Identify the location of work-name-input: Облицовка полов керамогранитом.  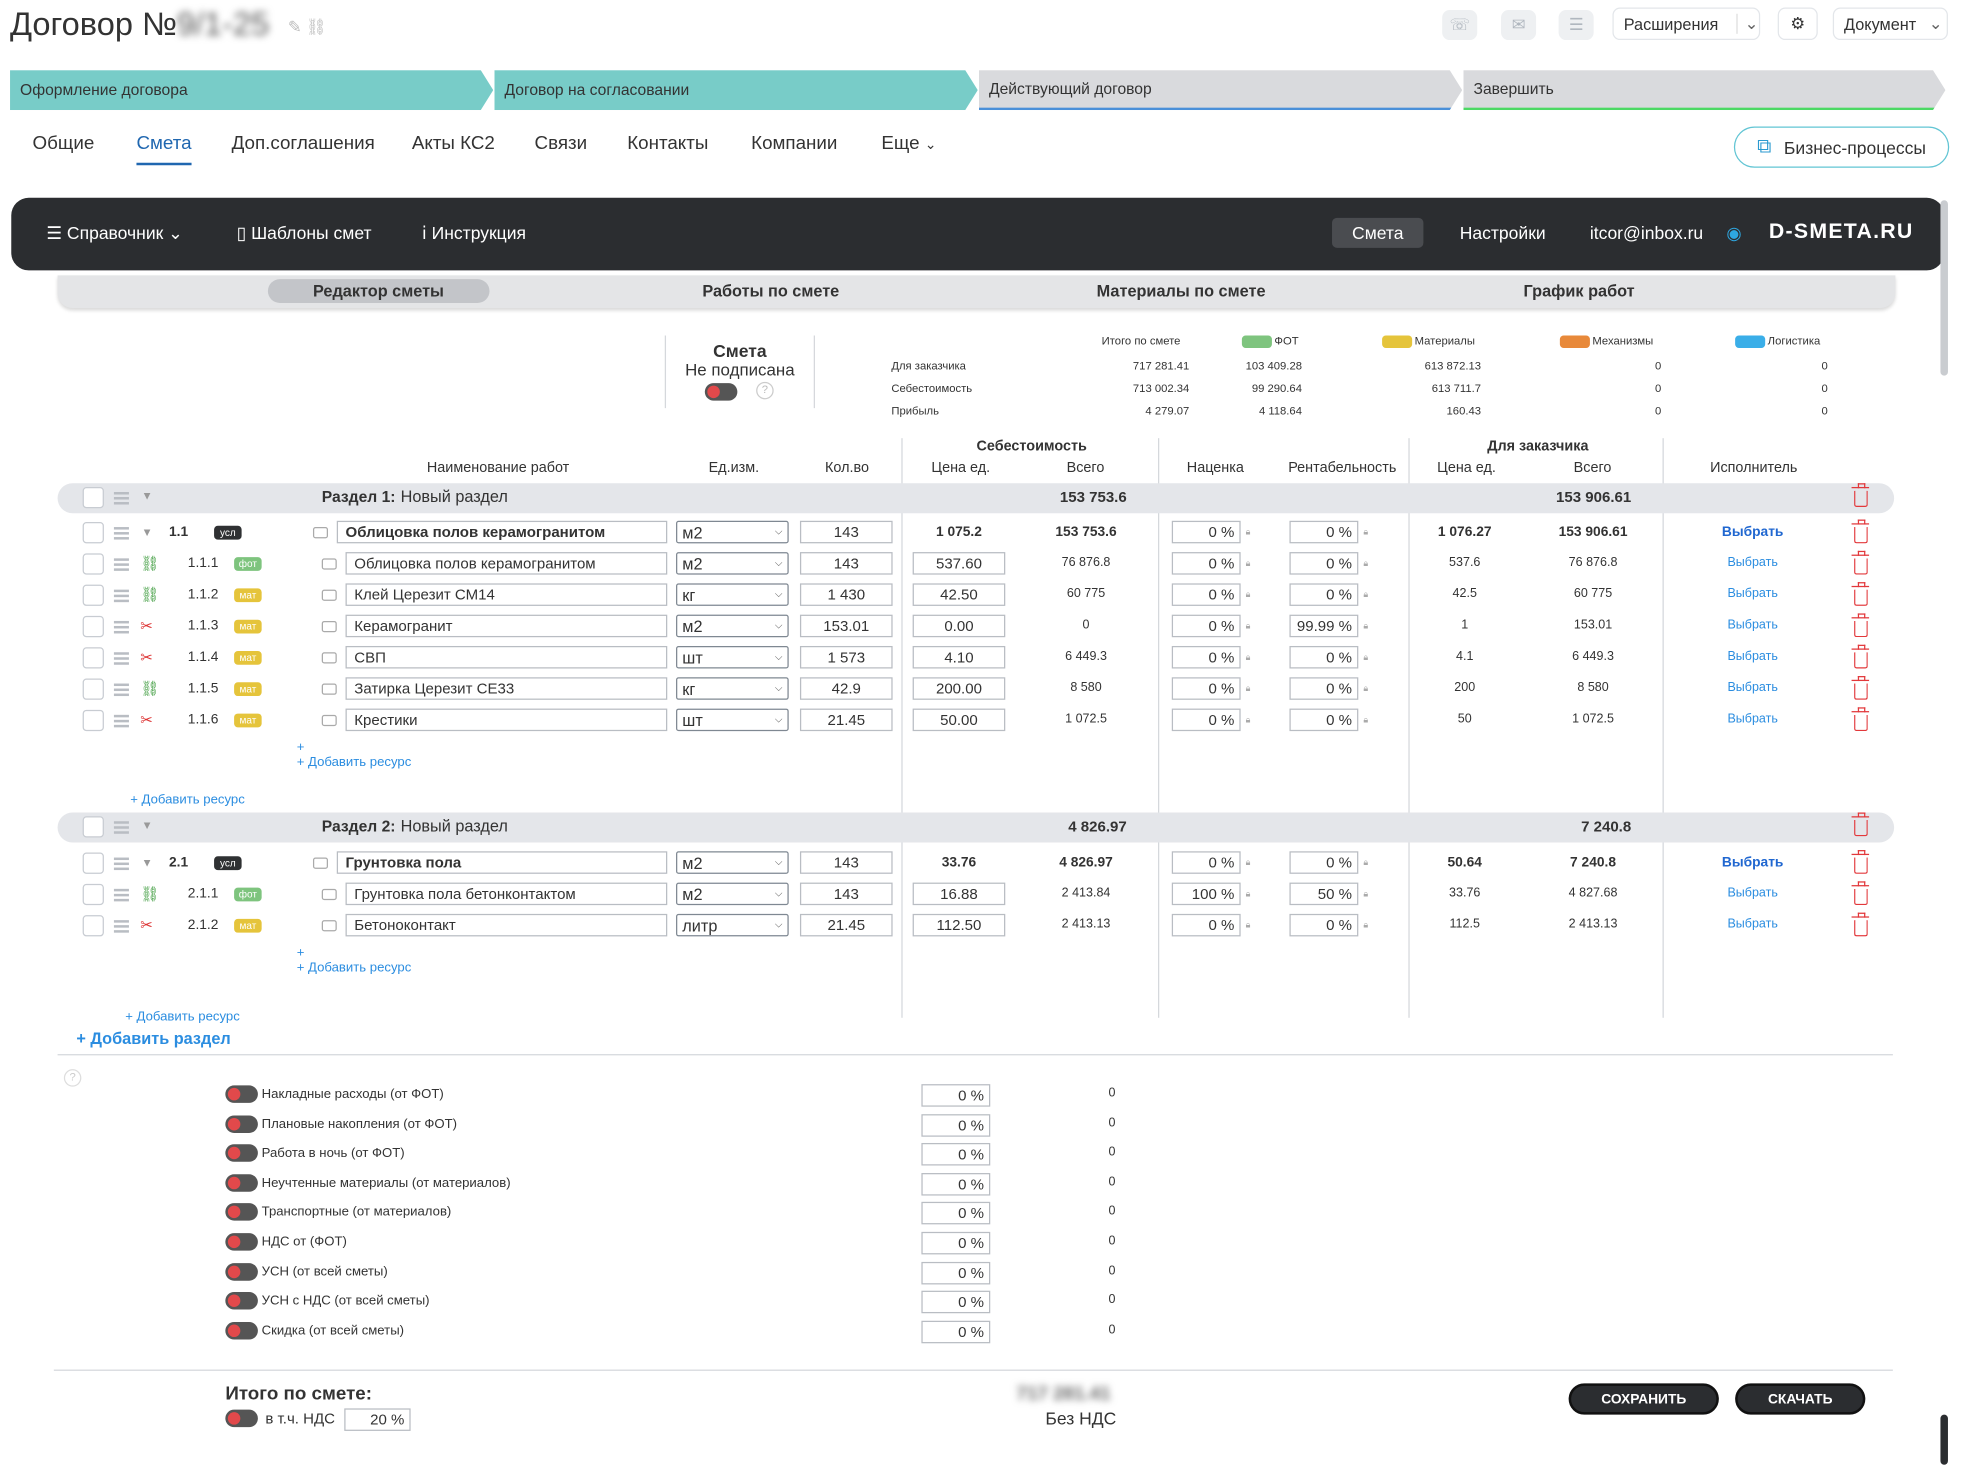
(506, 563).